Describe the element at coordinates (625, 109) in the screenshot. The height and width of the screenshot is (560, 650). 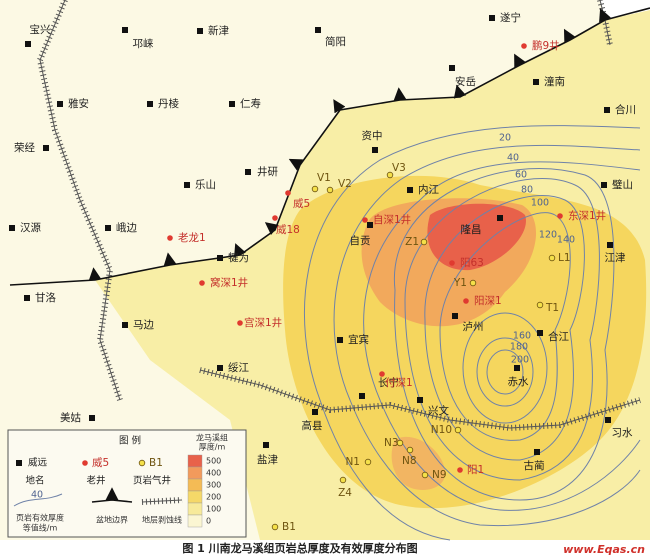
I see `city-label: 合川` at that location.